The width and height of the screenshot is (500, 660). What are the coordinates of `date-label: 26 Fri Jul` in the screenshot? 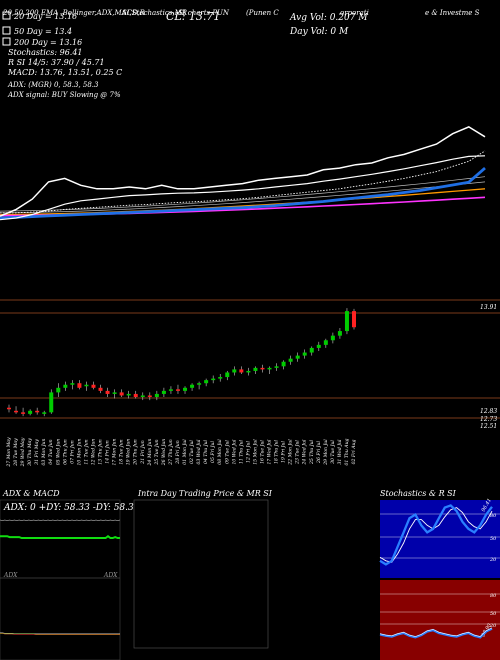 It's located at (319, 452).